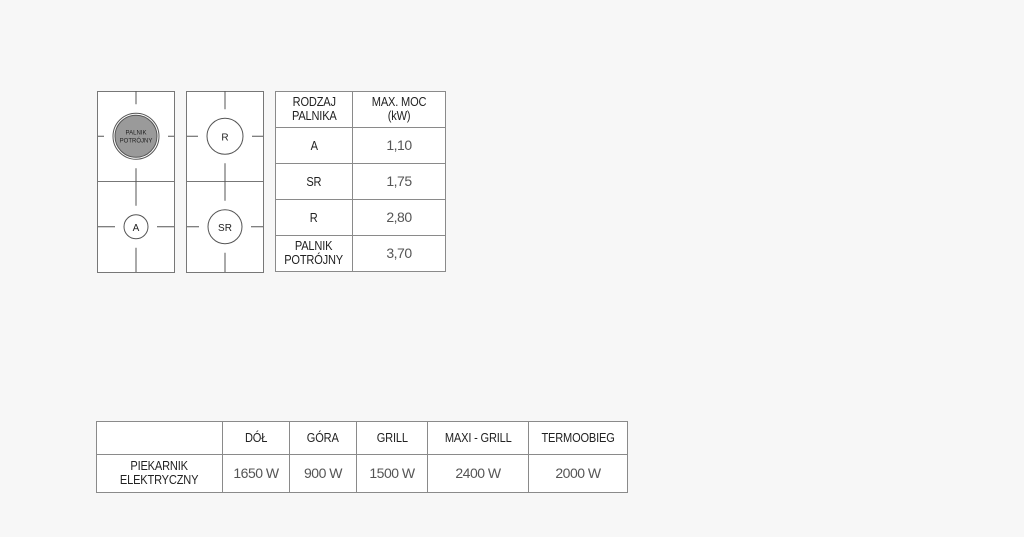 The image size is (1024, 537). I want to click on burner-power: 1,10, so click(399, 145).